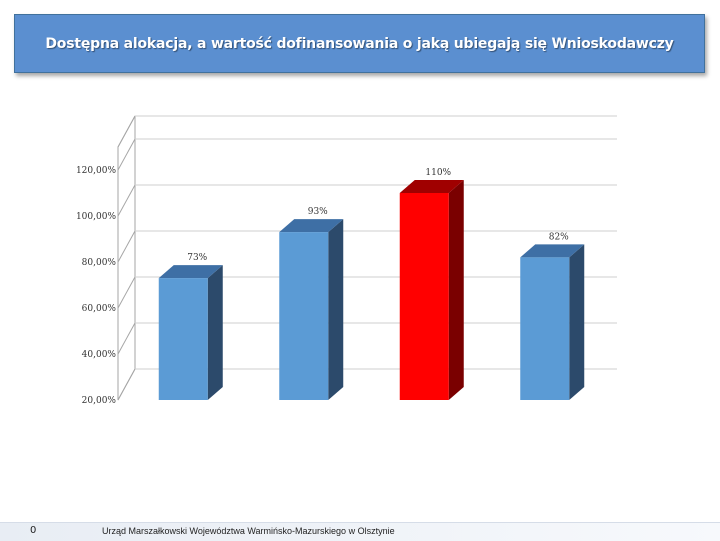  Describe the element at coordinates (438, 173) in the screenshot. I see `data-label: 110%` at that location.